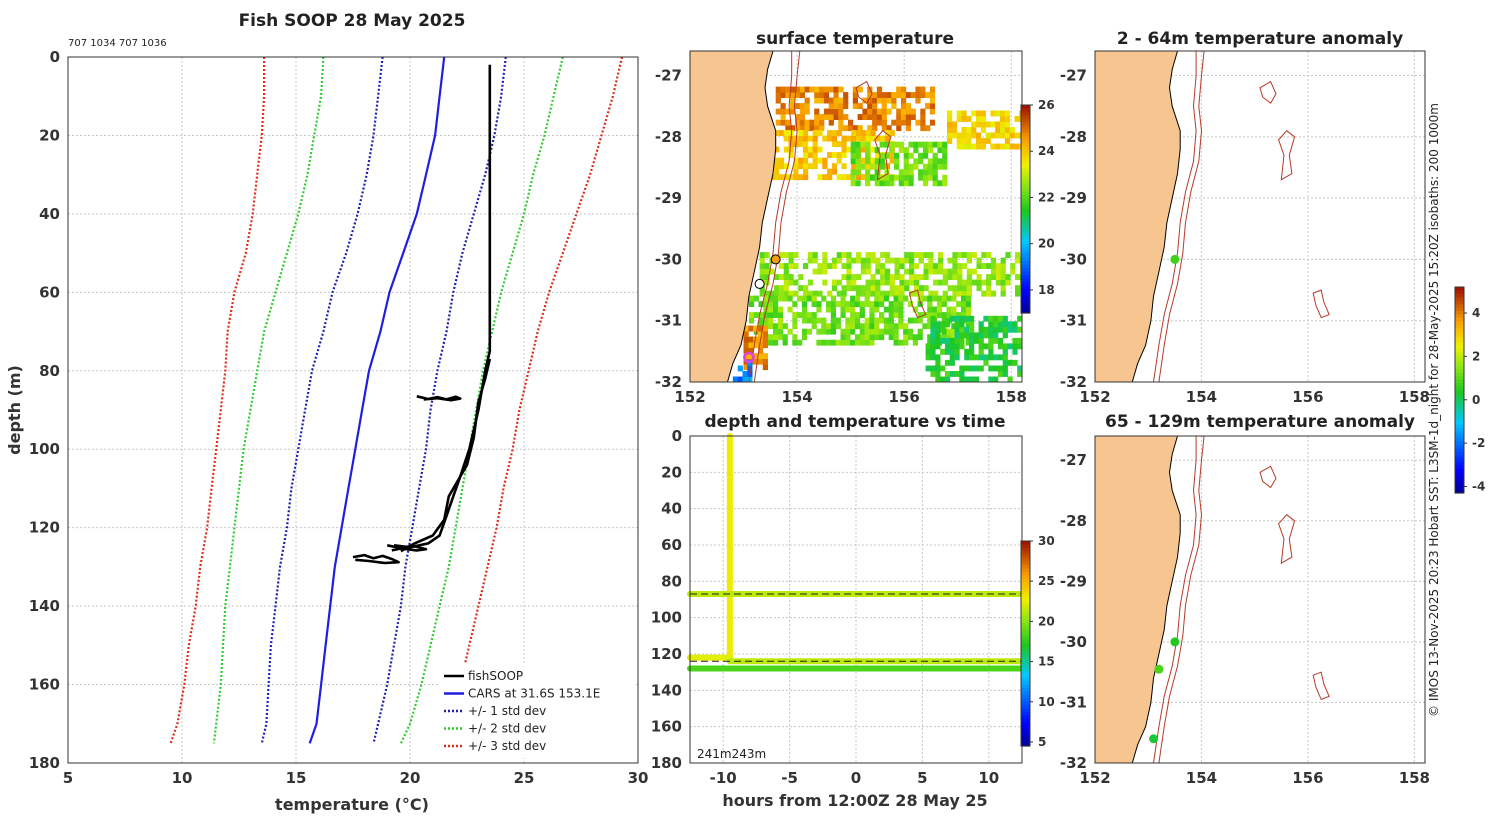 The height and width of the screenshot is (820, 1500). I want to click on profile-xtick-label: 5, so click(68, 778).